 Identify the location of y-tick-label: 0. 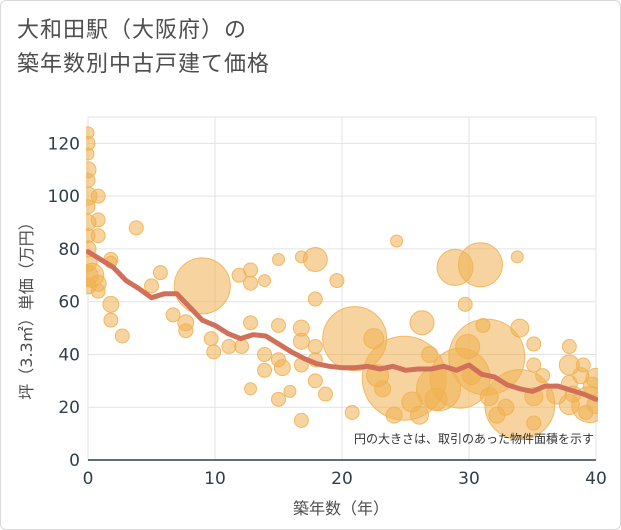
(74, 461).